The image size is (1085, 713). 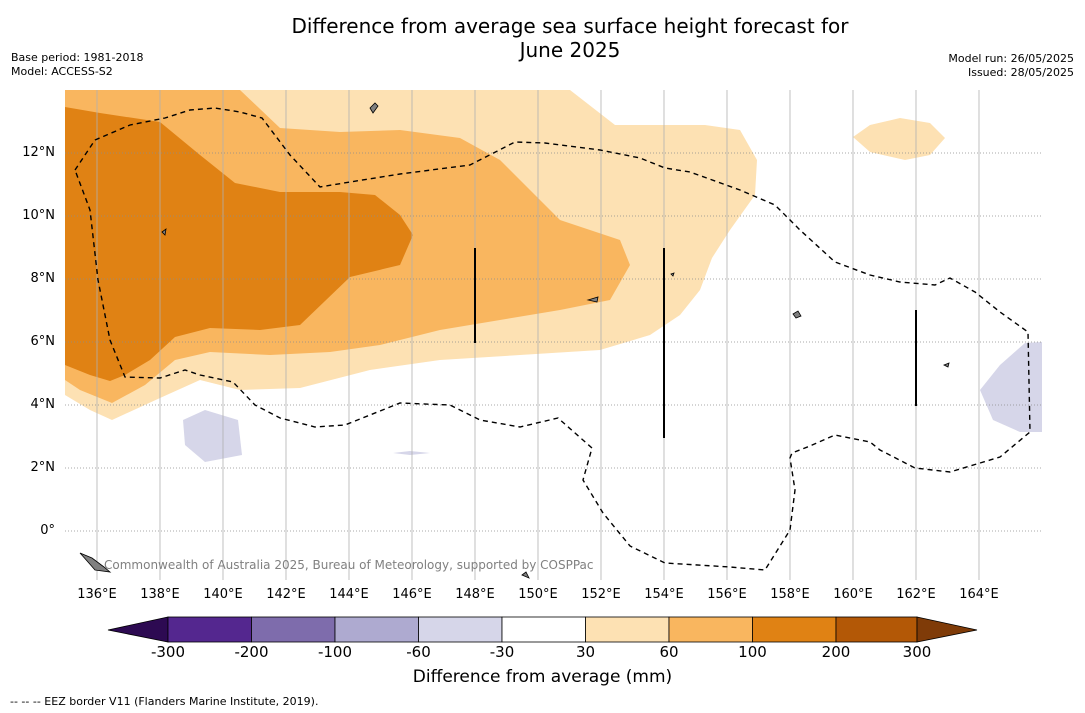 I want to click on lon-label-146e: 146°E, so click(x=412, y=594).